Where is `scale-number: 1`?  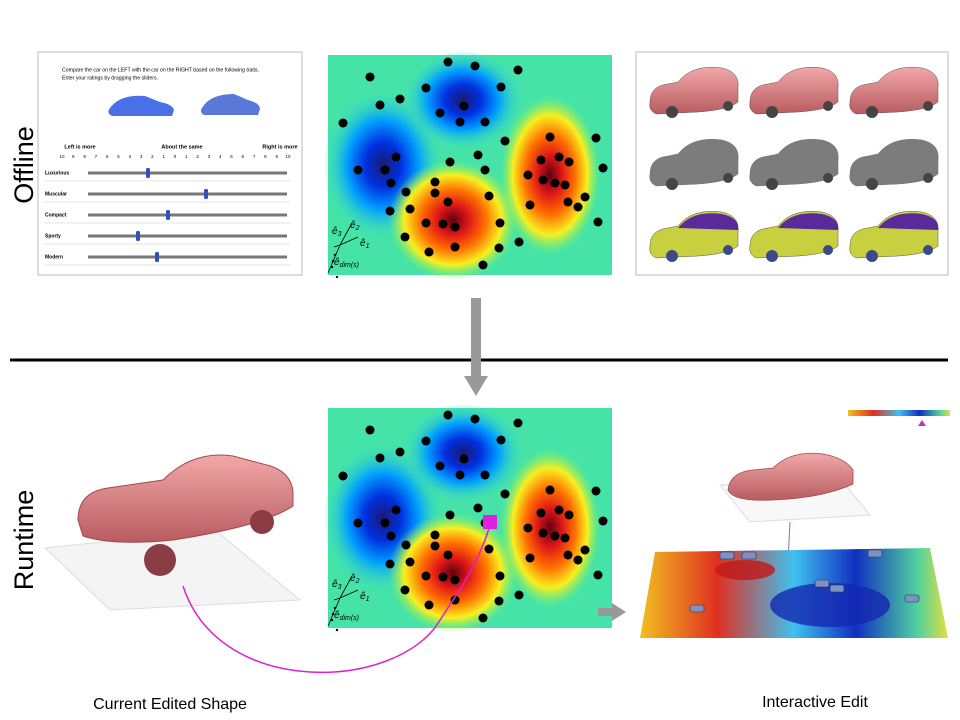
scale-number: 1 is located at coordinates (163, 156).